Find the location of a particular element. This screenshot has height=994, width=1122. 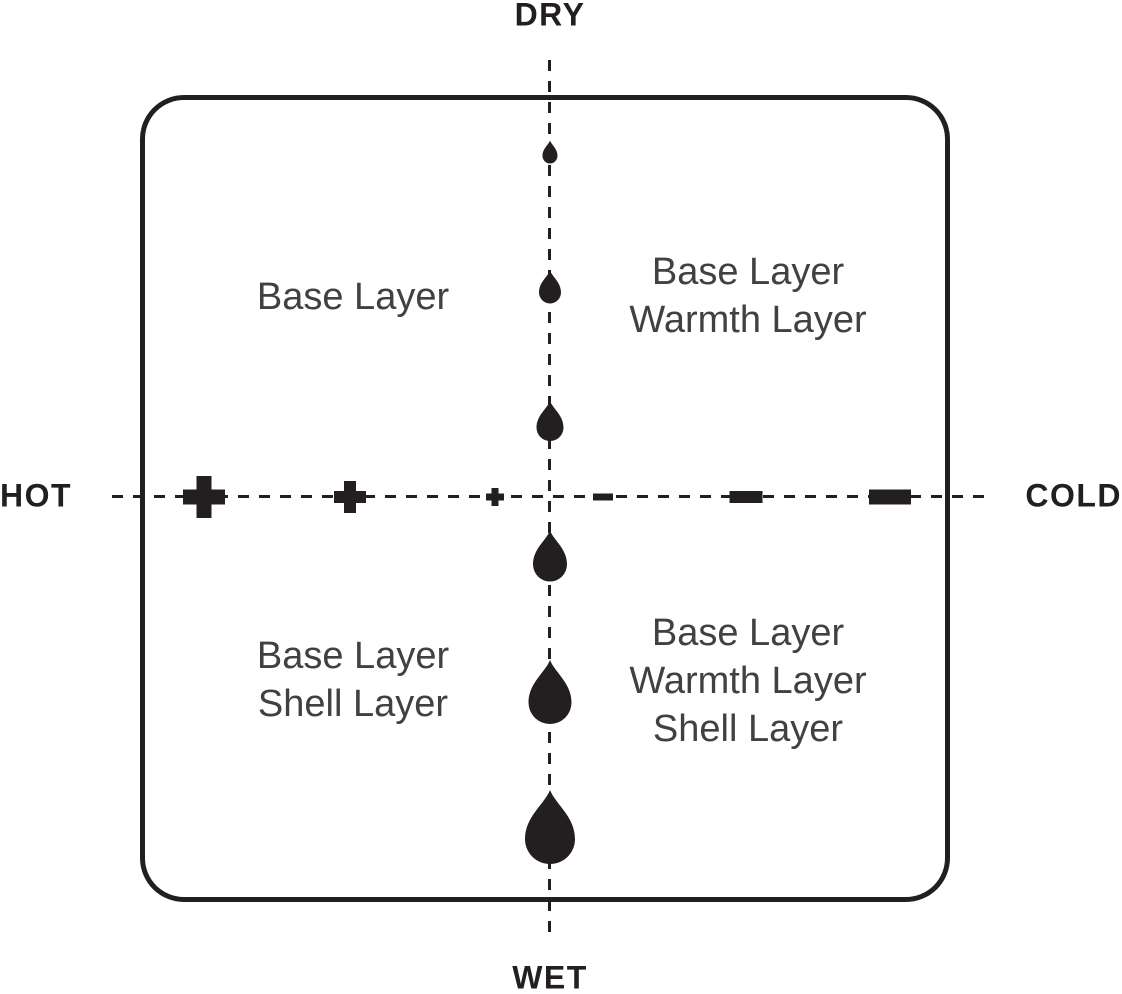

axis-label-hot: HOT is located at coordinates (36, 495).